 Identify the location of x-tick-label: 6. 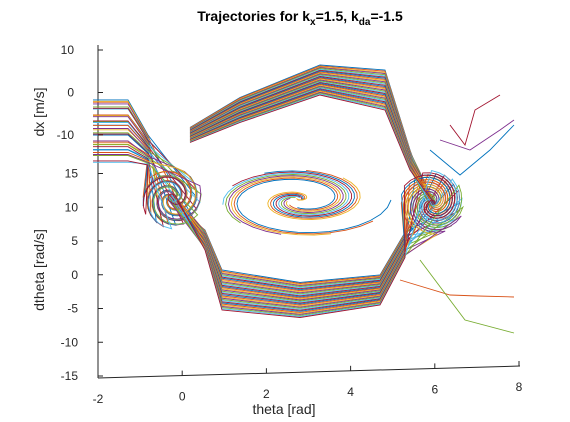
(434, 389).